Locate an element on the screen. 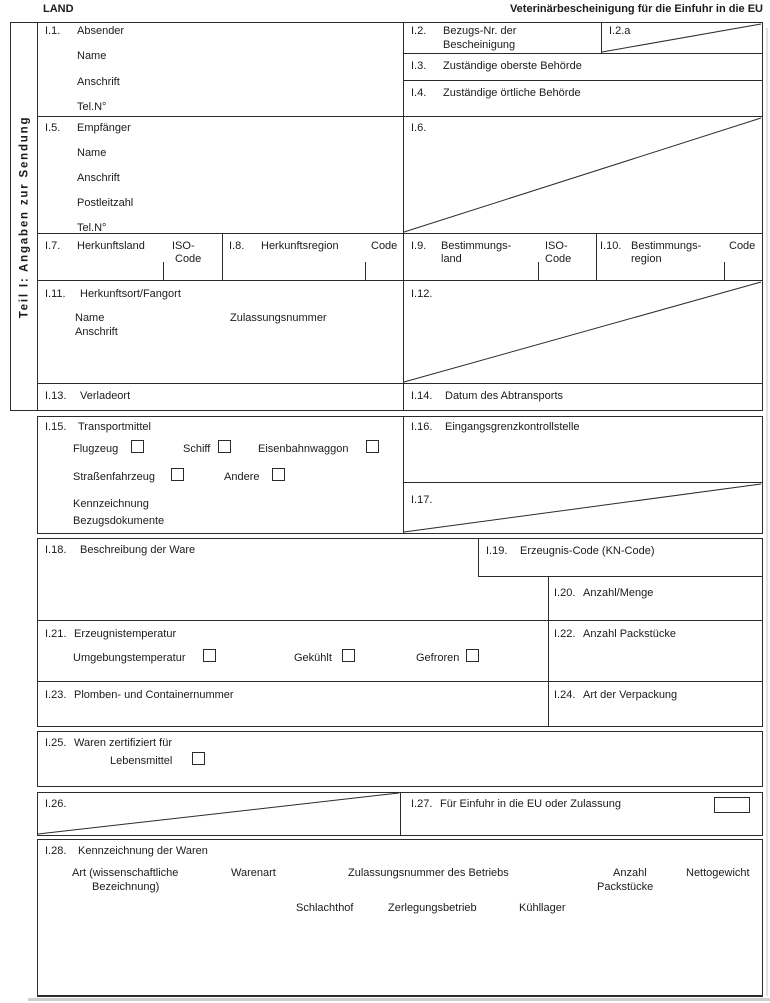 Image resolution: width=770 pixels, height=1003 pixels. option-andere-label: Andere is located at coordinates (242, 477).